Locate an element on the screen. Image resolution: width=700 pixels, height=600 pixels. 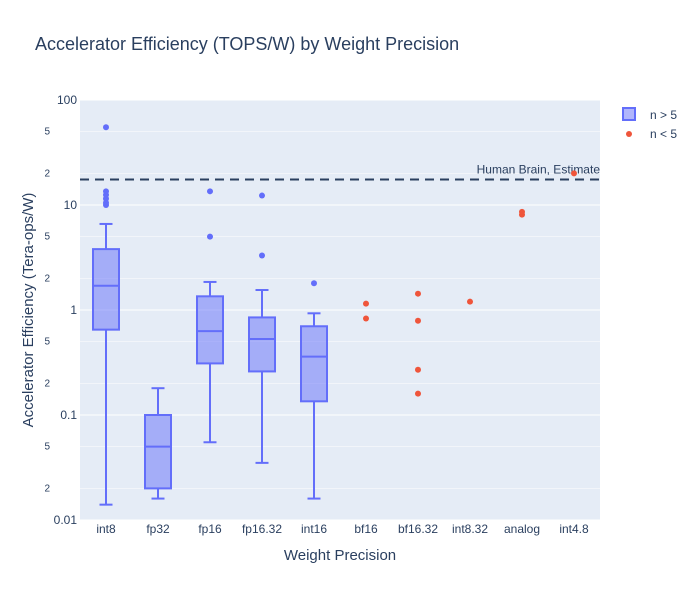
box-fp16 is located at coordinates (210, 316).